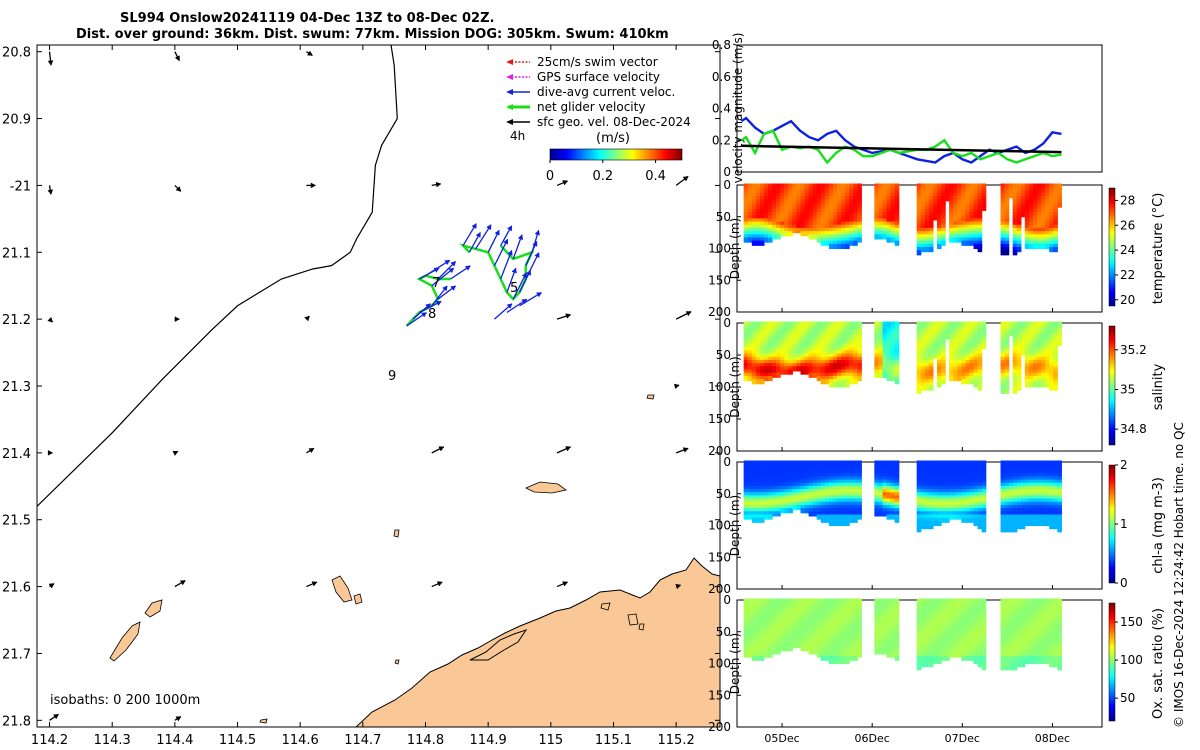  What do you see at coordinates (514, 288) in the screenshot?
I see `track-label-5: 5` at bounding box center [514, 288].